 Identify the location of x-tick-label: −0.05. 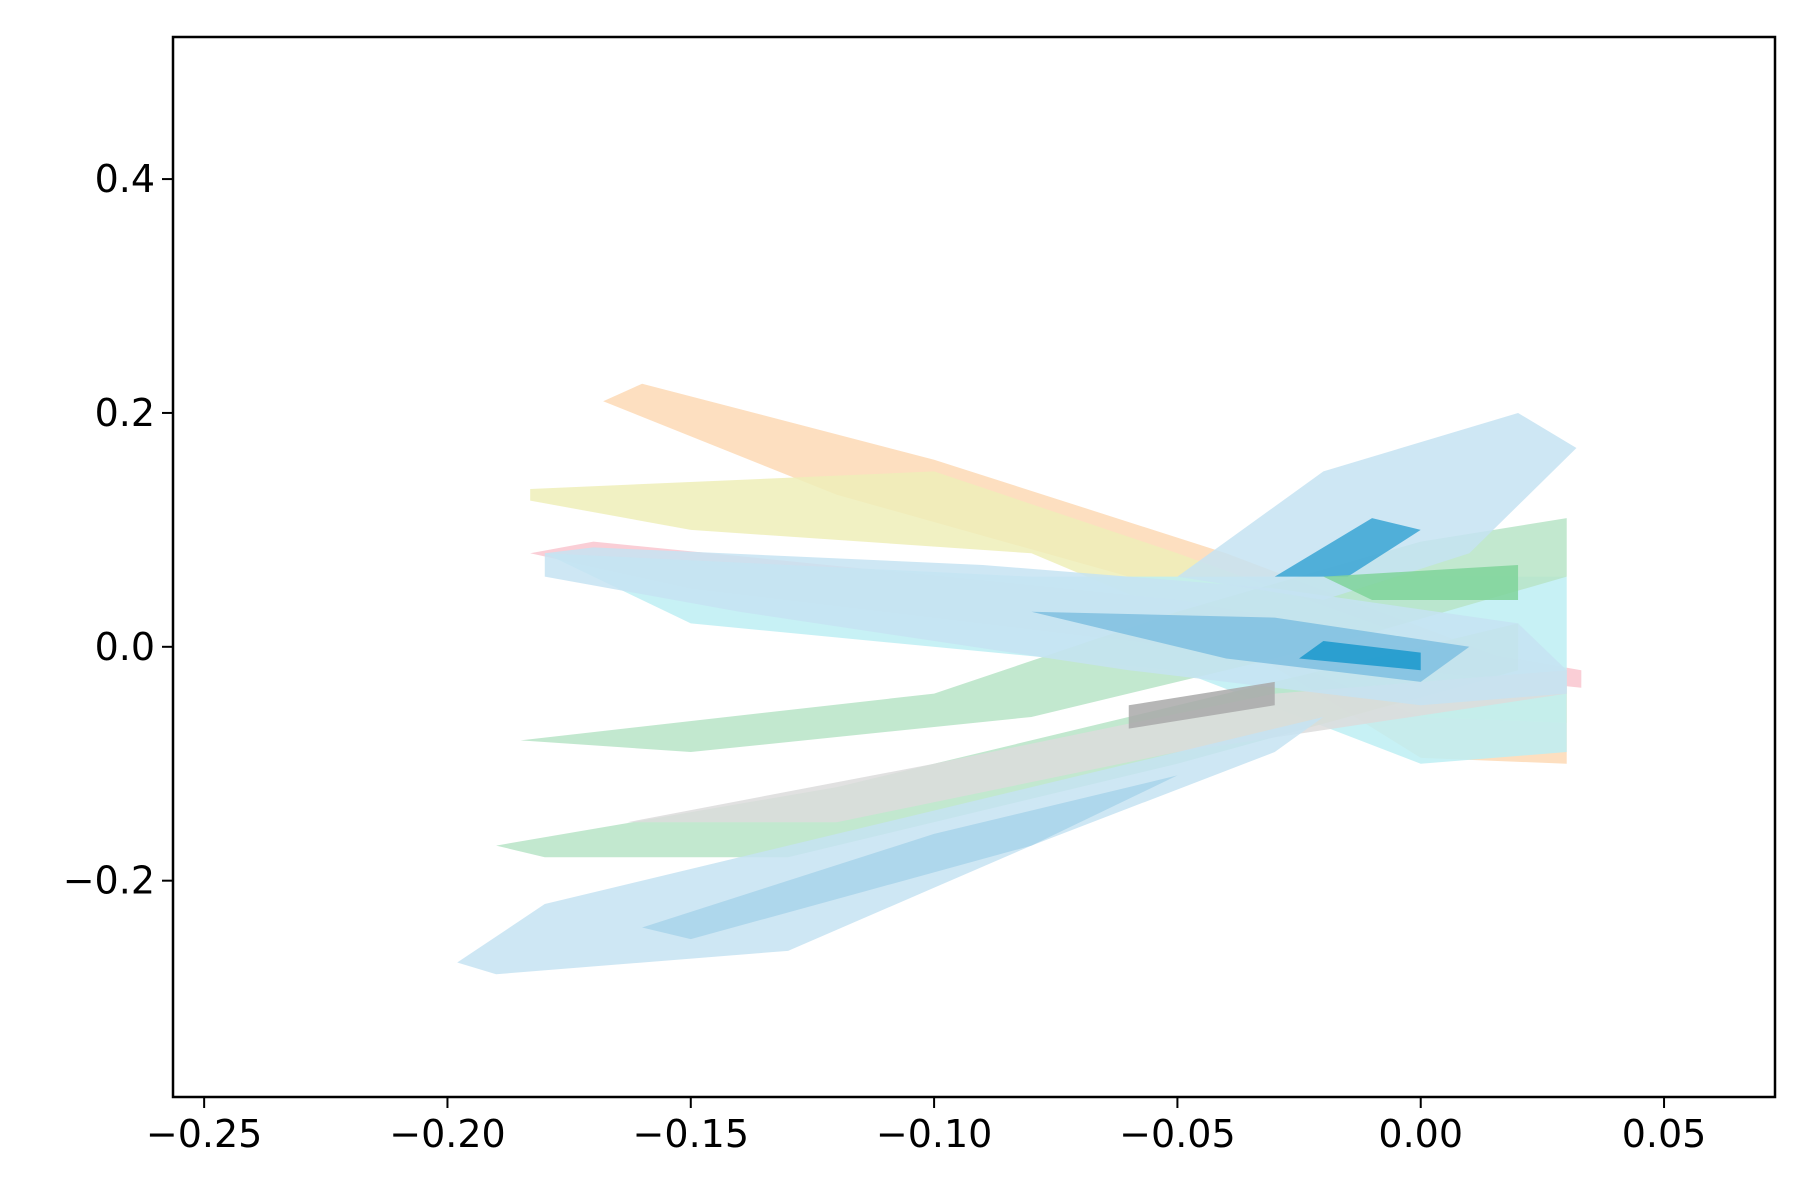
(1177, 1134).